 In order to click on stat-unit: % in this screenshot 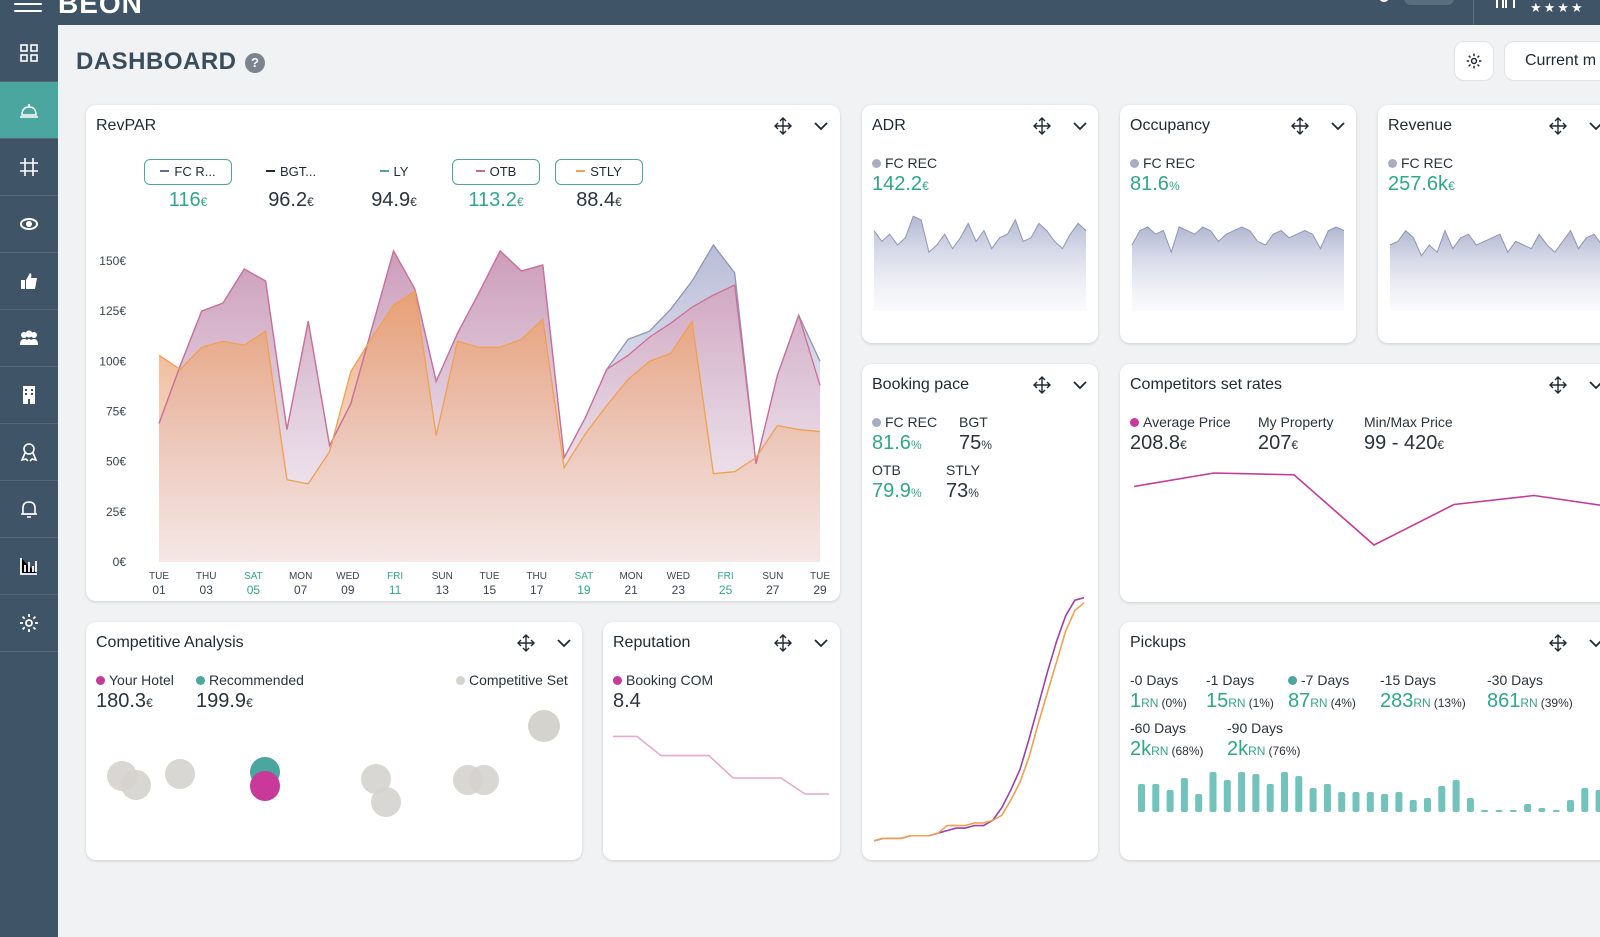, I will do `click(973, 493)`.